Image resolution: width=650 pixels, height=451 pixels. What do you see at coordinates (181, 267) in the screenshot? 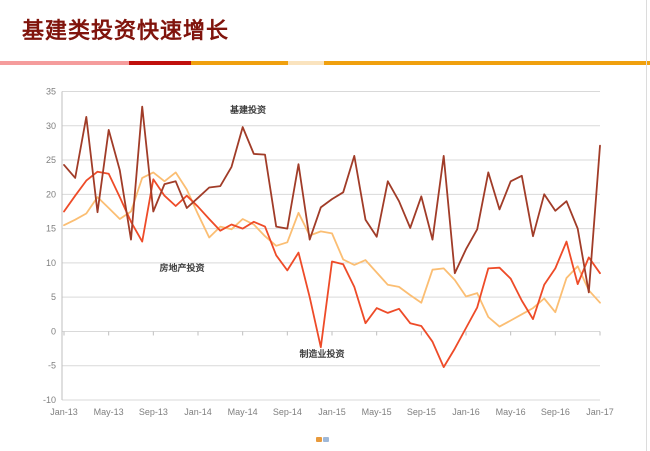
I see `series-label-real-estate-investment: 房地产投资` at bounding box center [181, 267].